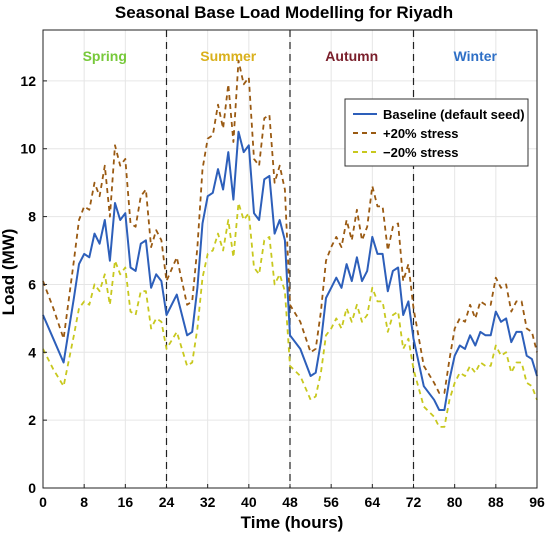 Image resolution: width=550 pixels, height=536 pixels. Describe the element at coordinates (476, 56) in the screenshot. I see `season-label: Winter` at that location.